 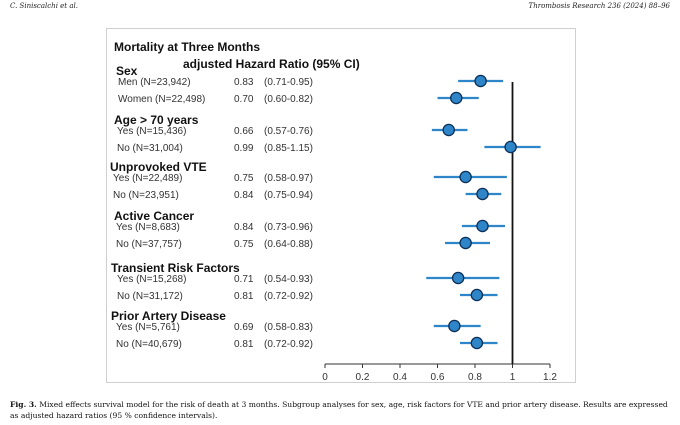 What do you see at coordinates (150, 296) in the screenshot?
I see `row-label: No (N=31,172)` at bounding box center [150, 296].